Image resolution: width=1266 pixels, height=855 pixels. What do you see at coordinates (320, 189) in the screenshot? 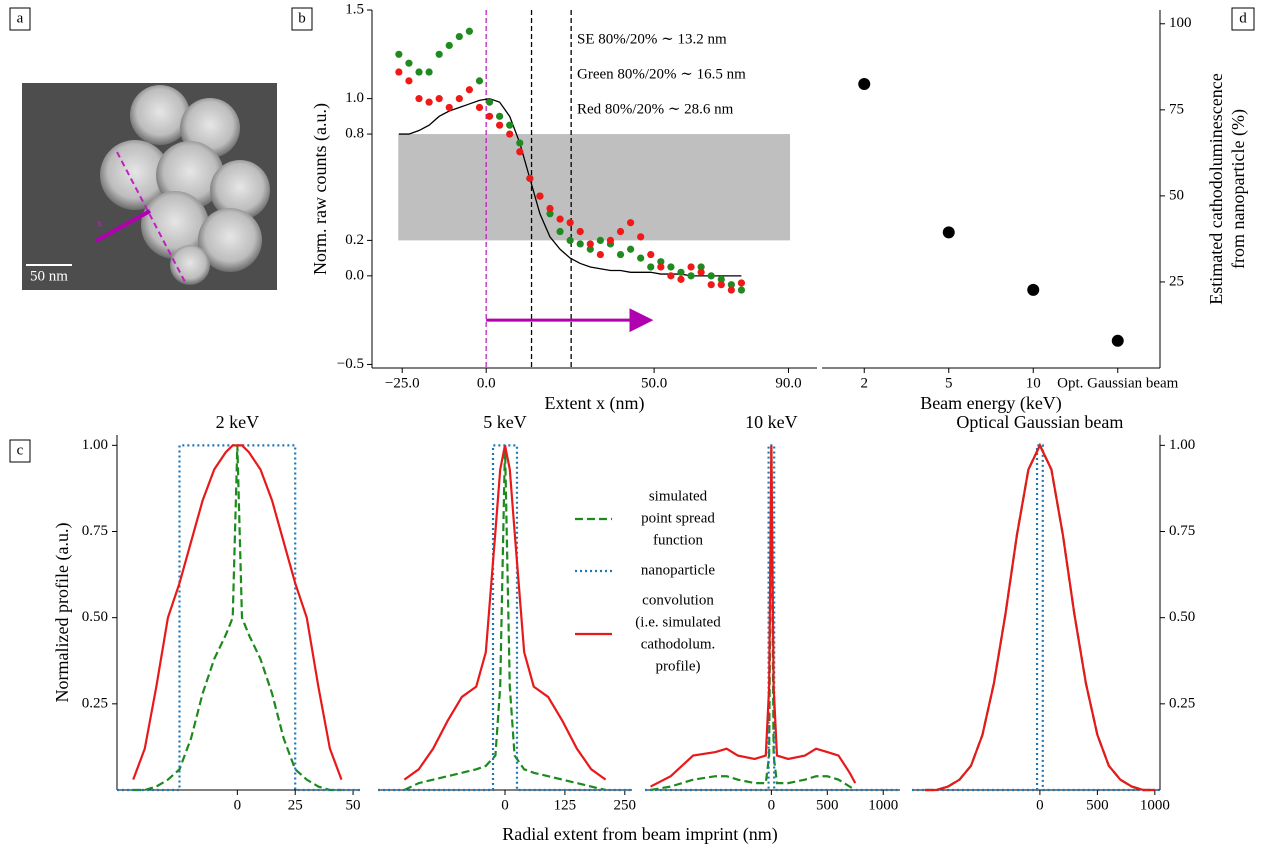
I see `y-axis-label: Norm. raw counts (a.u.)` at bounding box center [320, 189].